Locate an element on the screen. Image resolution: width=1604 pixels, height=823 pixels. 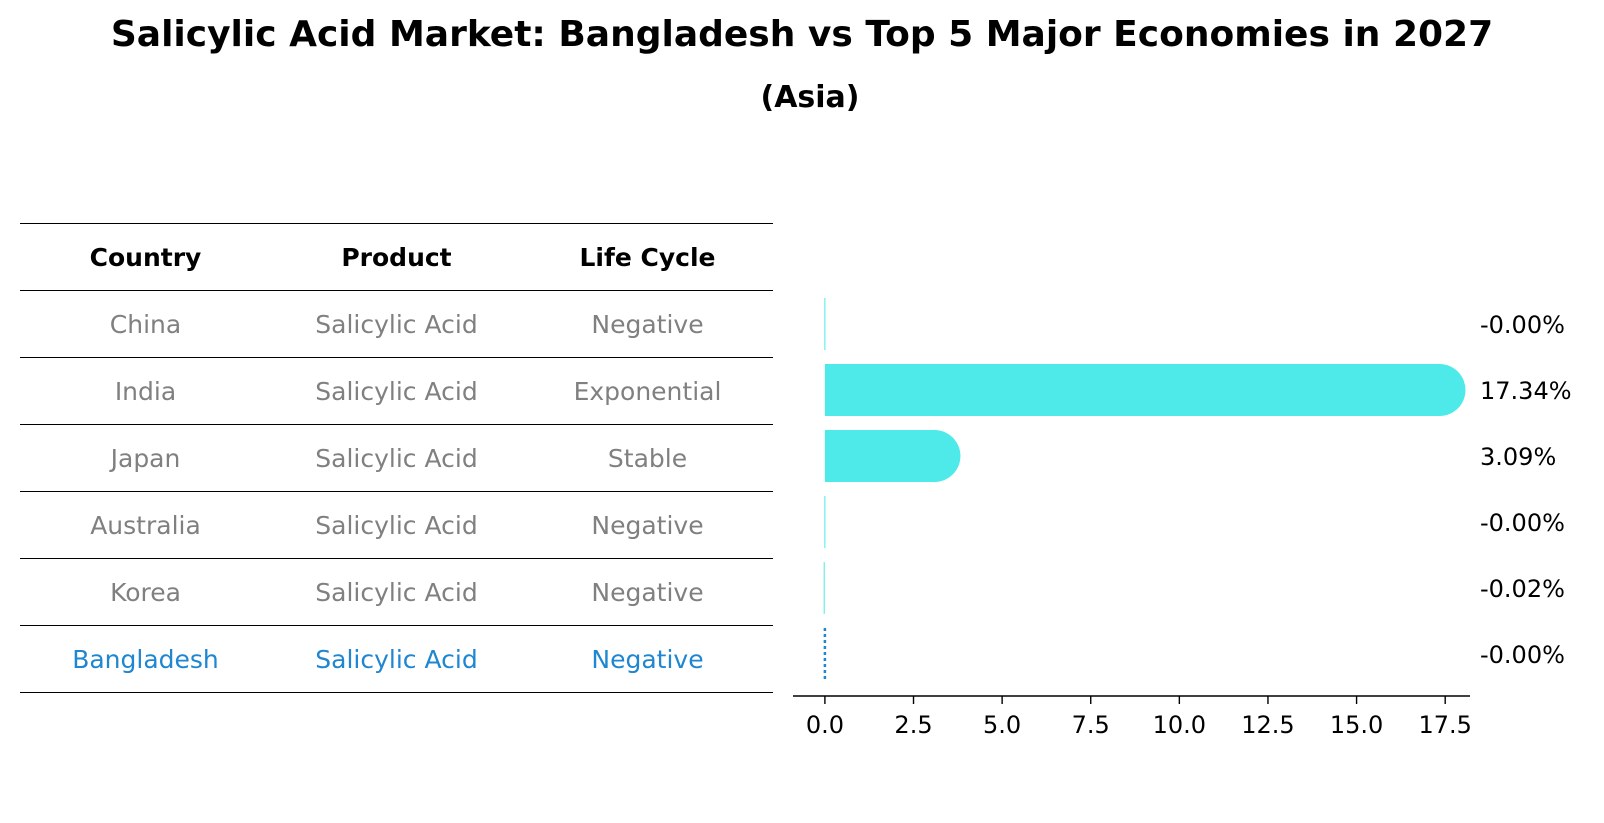
bar-australia is located at coordinates (825, 522).